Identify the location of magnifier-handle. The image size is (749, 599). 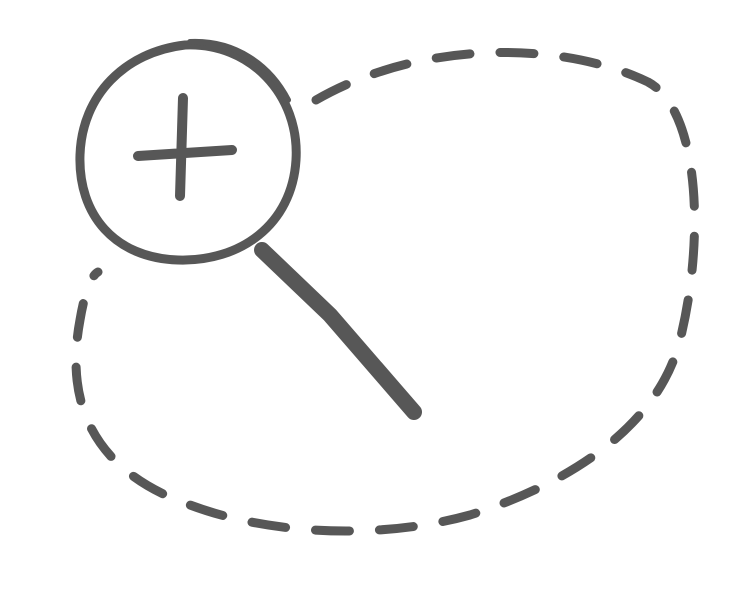
(338, 331).